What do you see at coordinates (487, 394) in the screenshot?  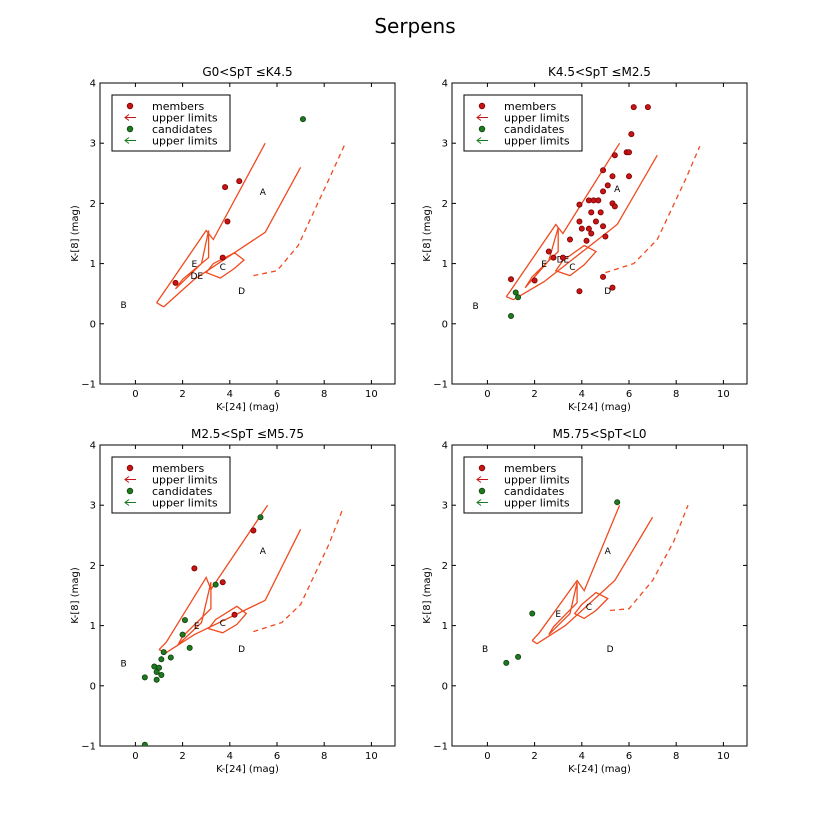 I see `x-tick-label: 0` at bounding box center [487, 394].